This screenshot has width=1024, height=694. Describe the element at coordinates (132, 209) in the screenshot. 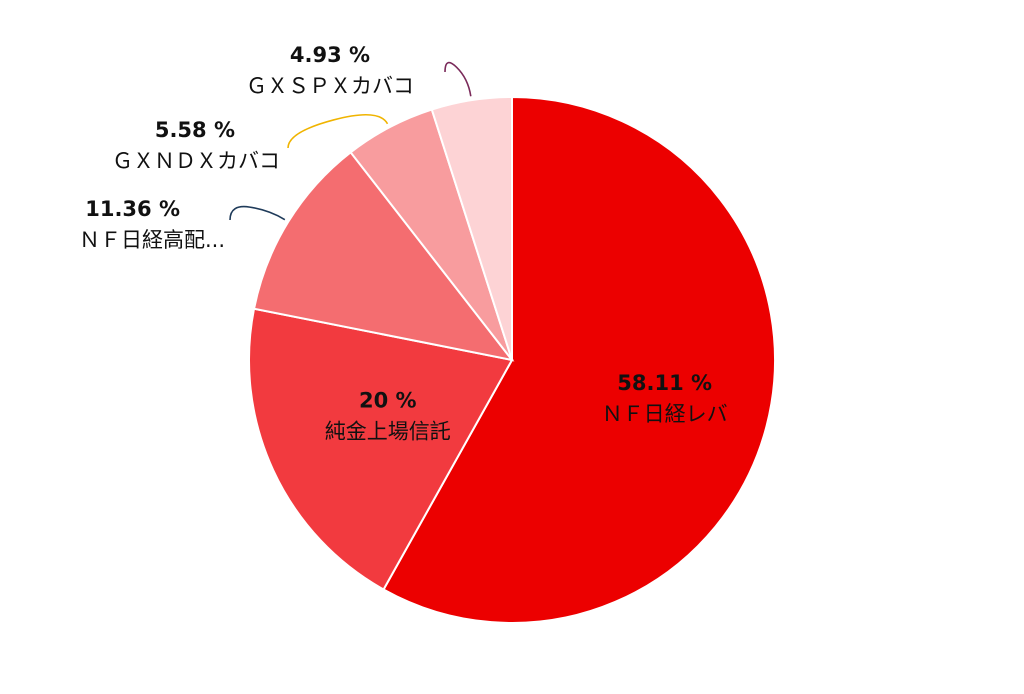

I see `data-label: 11.36 %` at that location.